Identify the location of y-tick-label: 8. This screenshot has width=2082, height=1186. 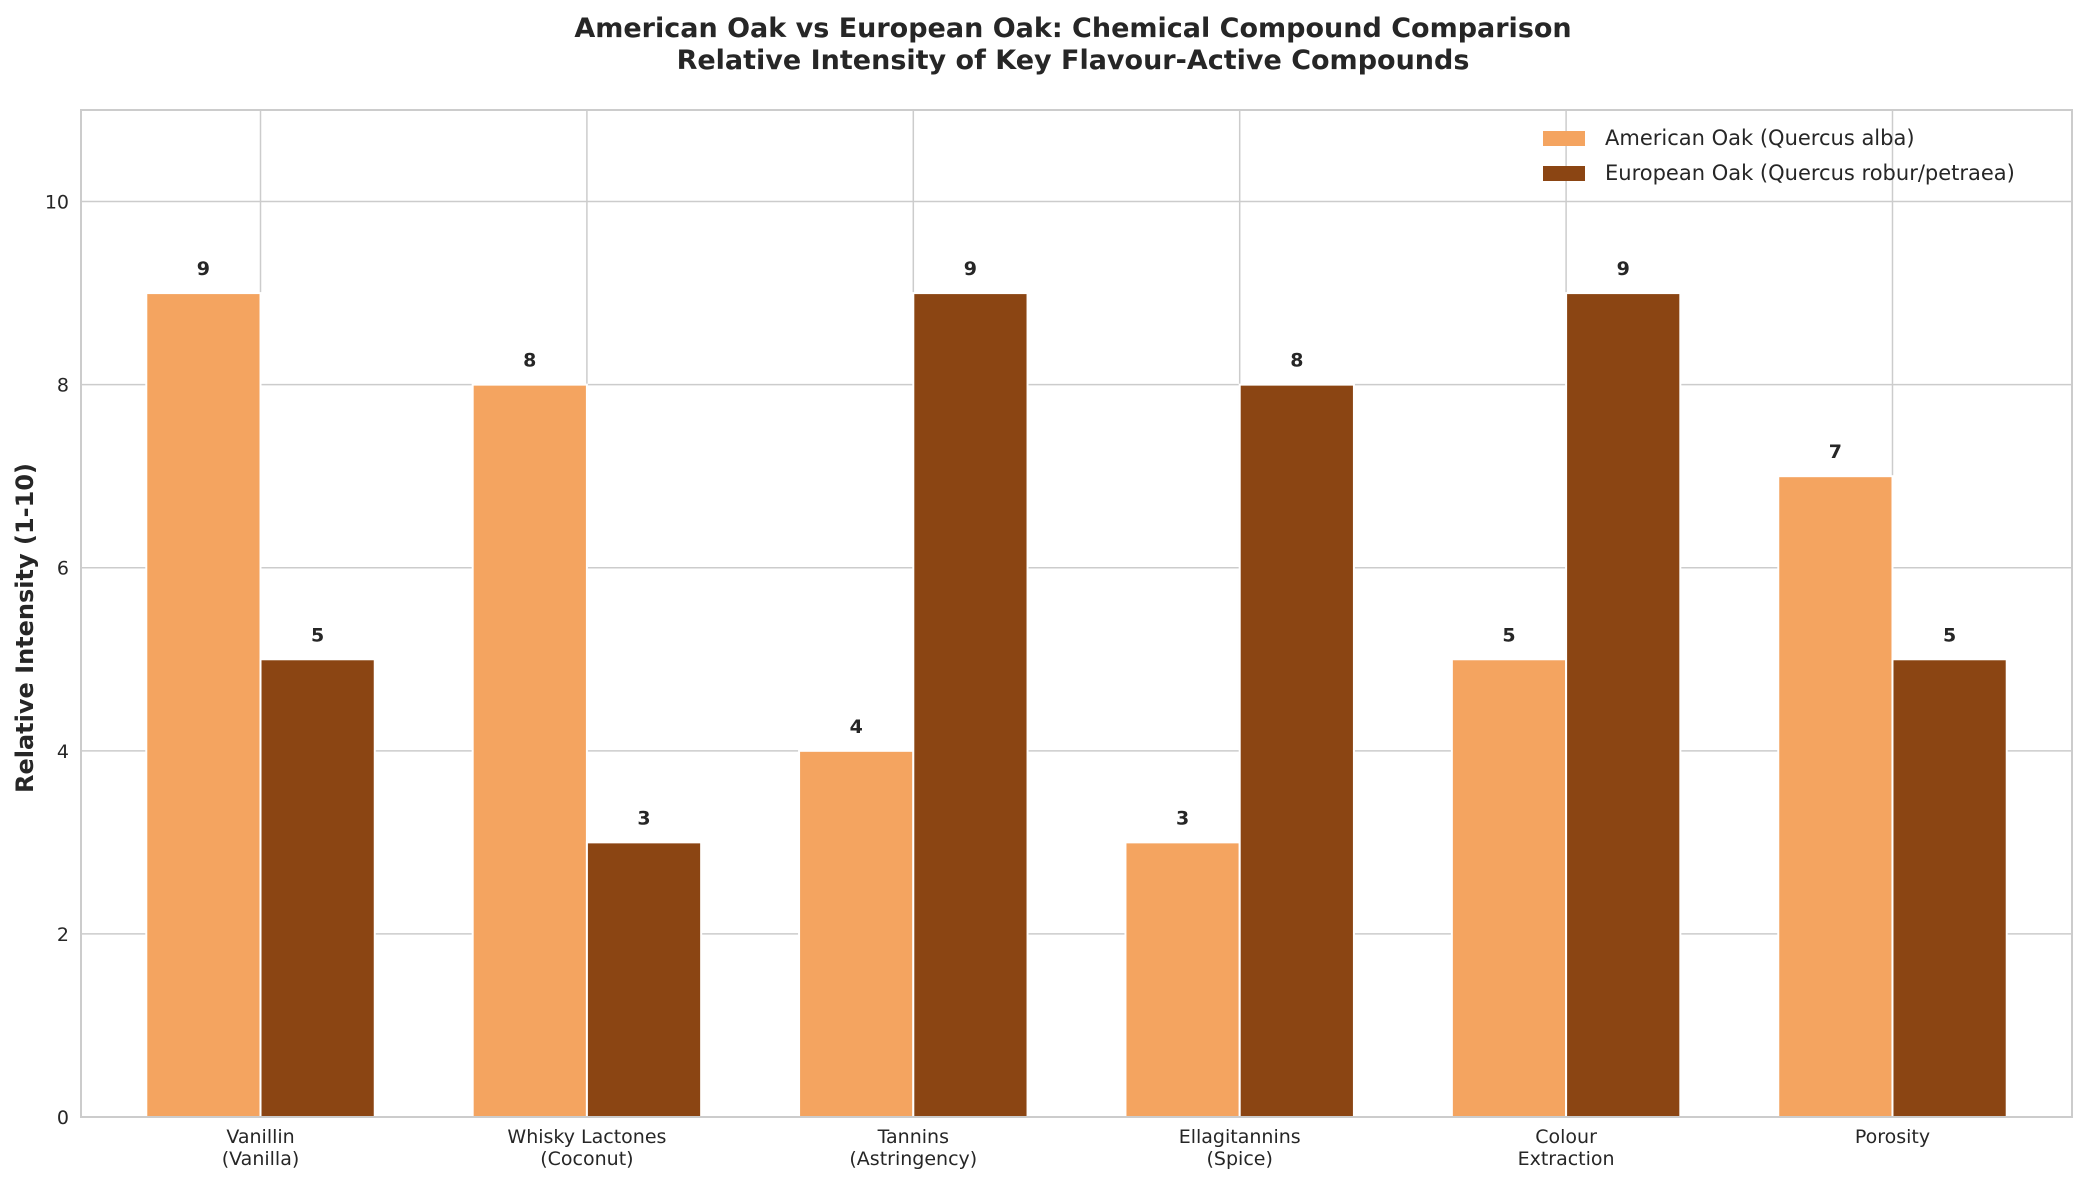
(63, 386).